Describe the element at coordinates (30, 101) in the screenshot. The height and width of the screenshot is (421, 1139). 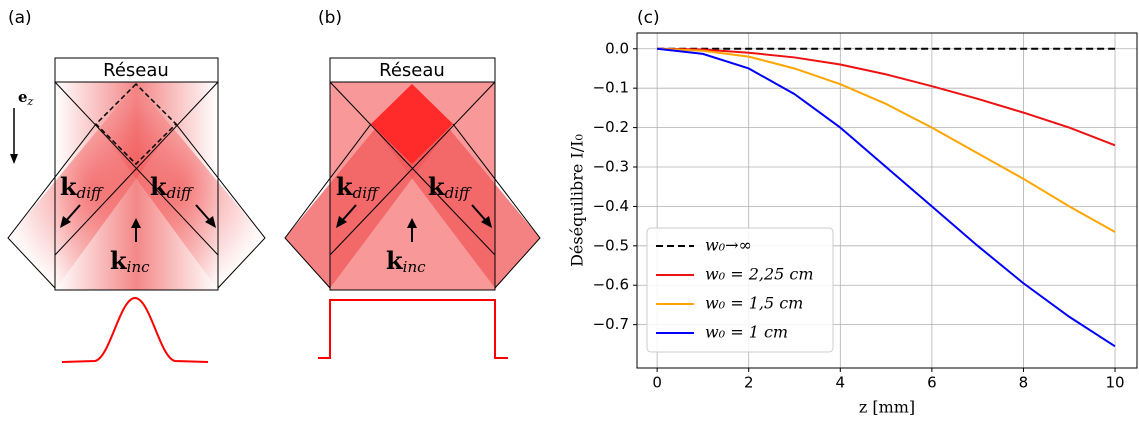
I see `axis-sub: z` at that location.